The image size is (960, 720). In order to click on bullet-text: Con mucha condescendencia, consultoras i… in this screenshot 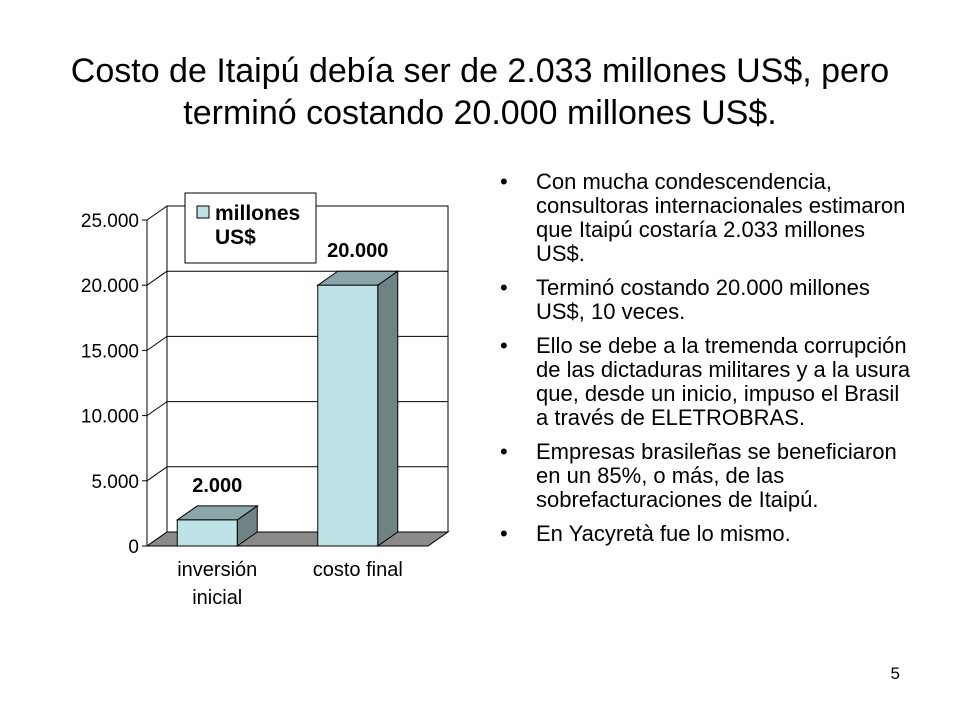, I will do `click(721, 217)`.